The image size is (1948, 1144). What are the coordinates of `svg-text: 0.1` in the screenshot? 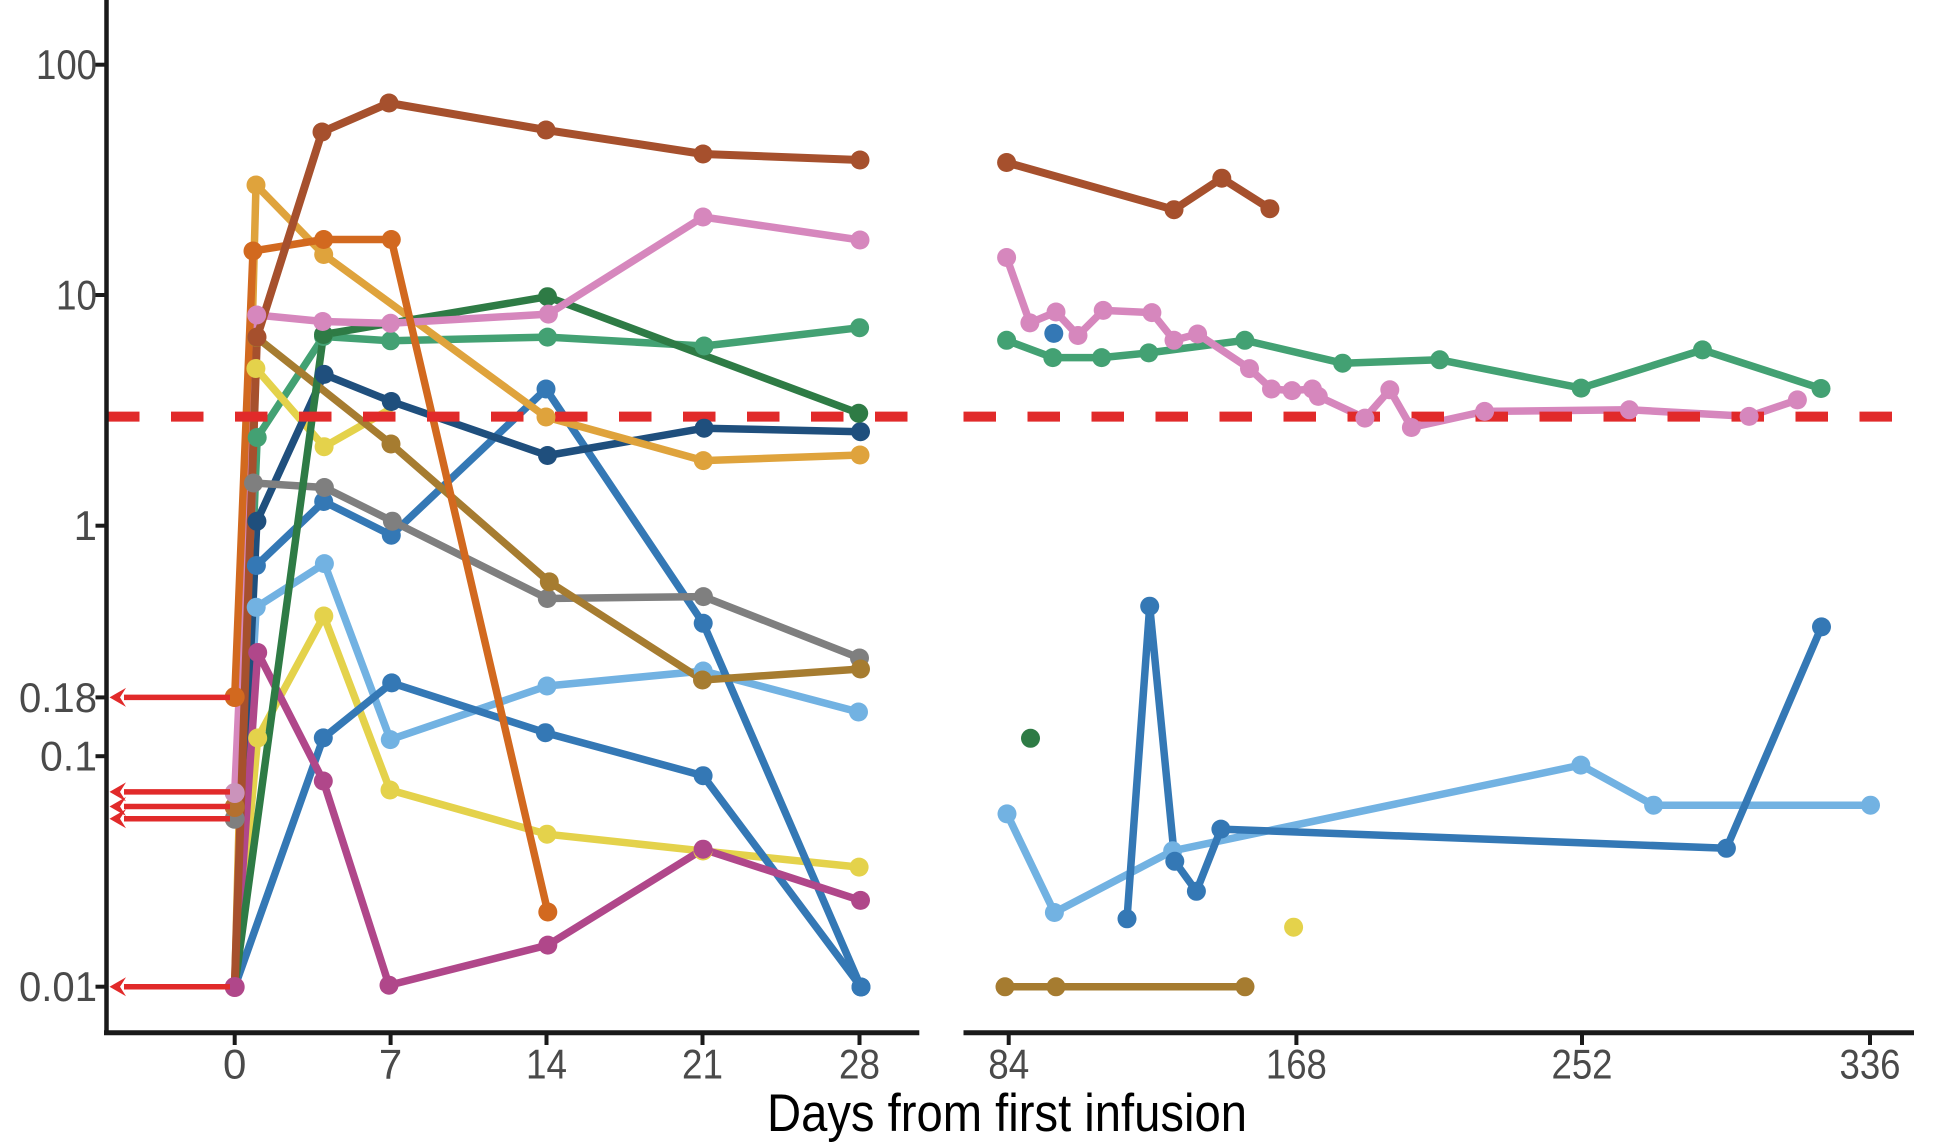 It's located at (68, 756).